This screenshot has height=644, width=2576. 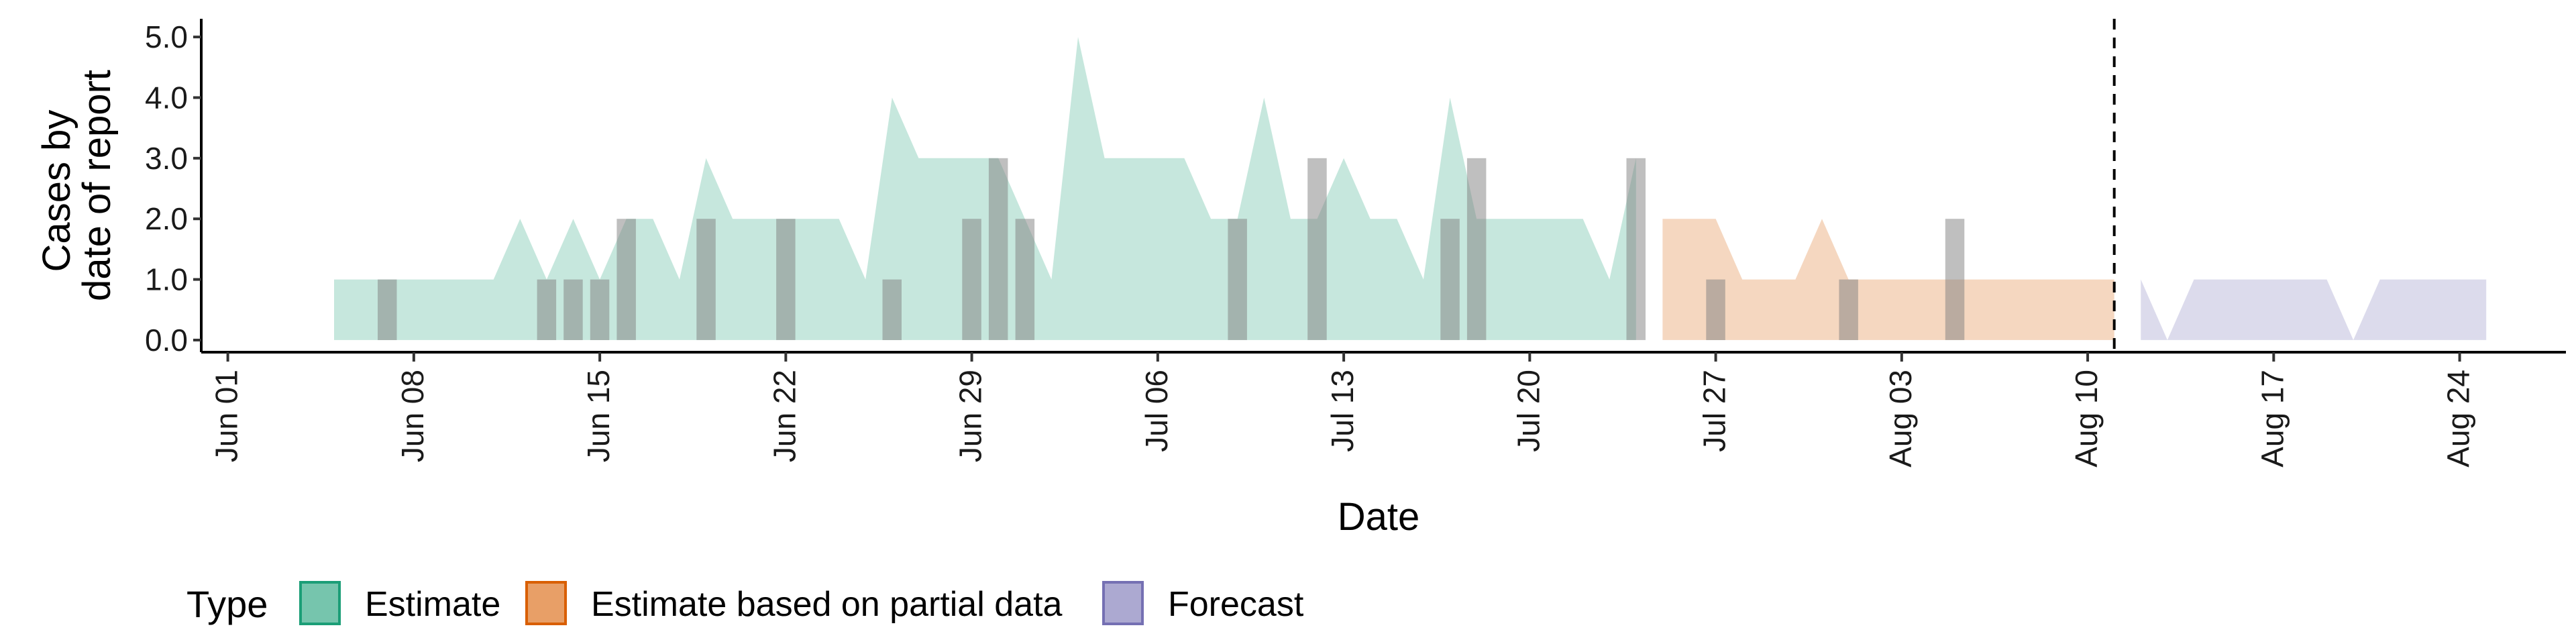 I want to click on y-tick-label: 3.0, so click(x=166, y=158).